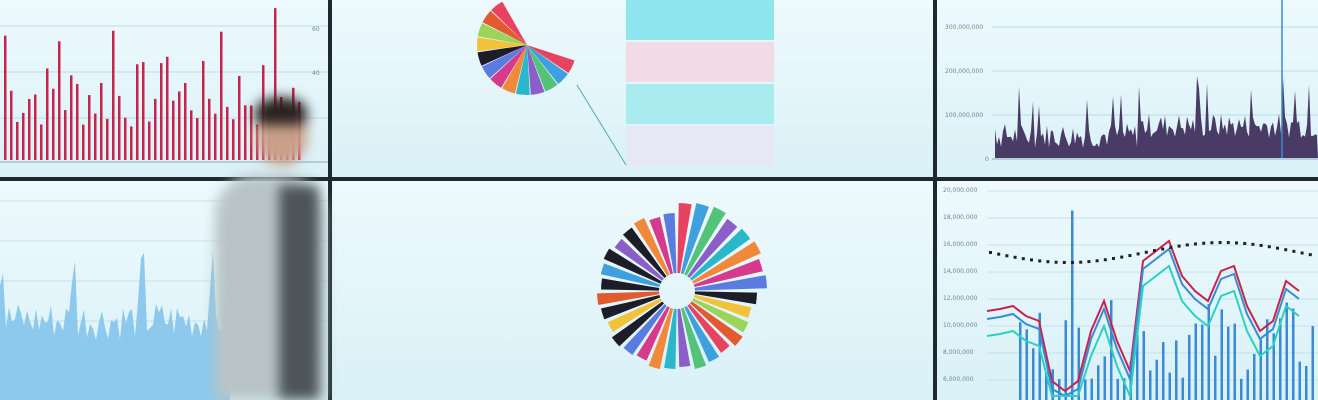 This screenshot has height=400, width=1318. I want to click on y-tick: 18,000,000, so click(960, 217).